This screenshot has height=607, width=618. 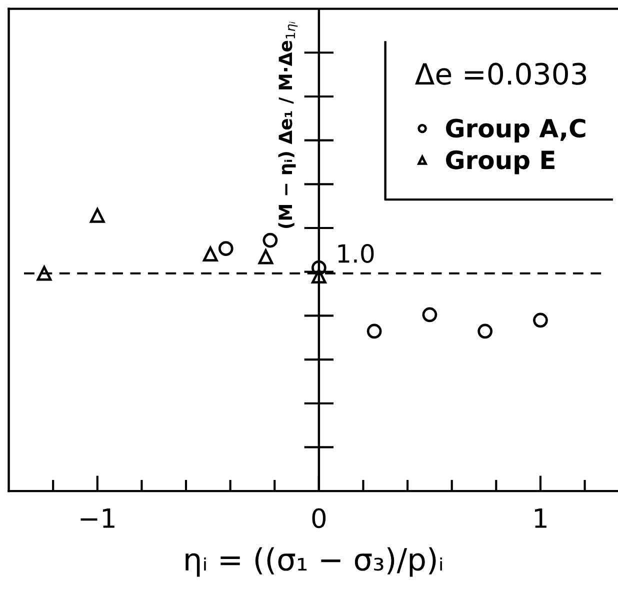 I want to click on x-axis-title: ηᵢ = ((σ₁ − σ₃)/p)ᵢ, so click(x=314, y=562).